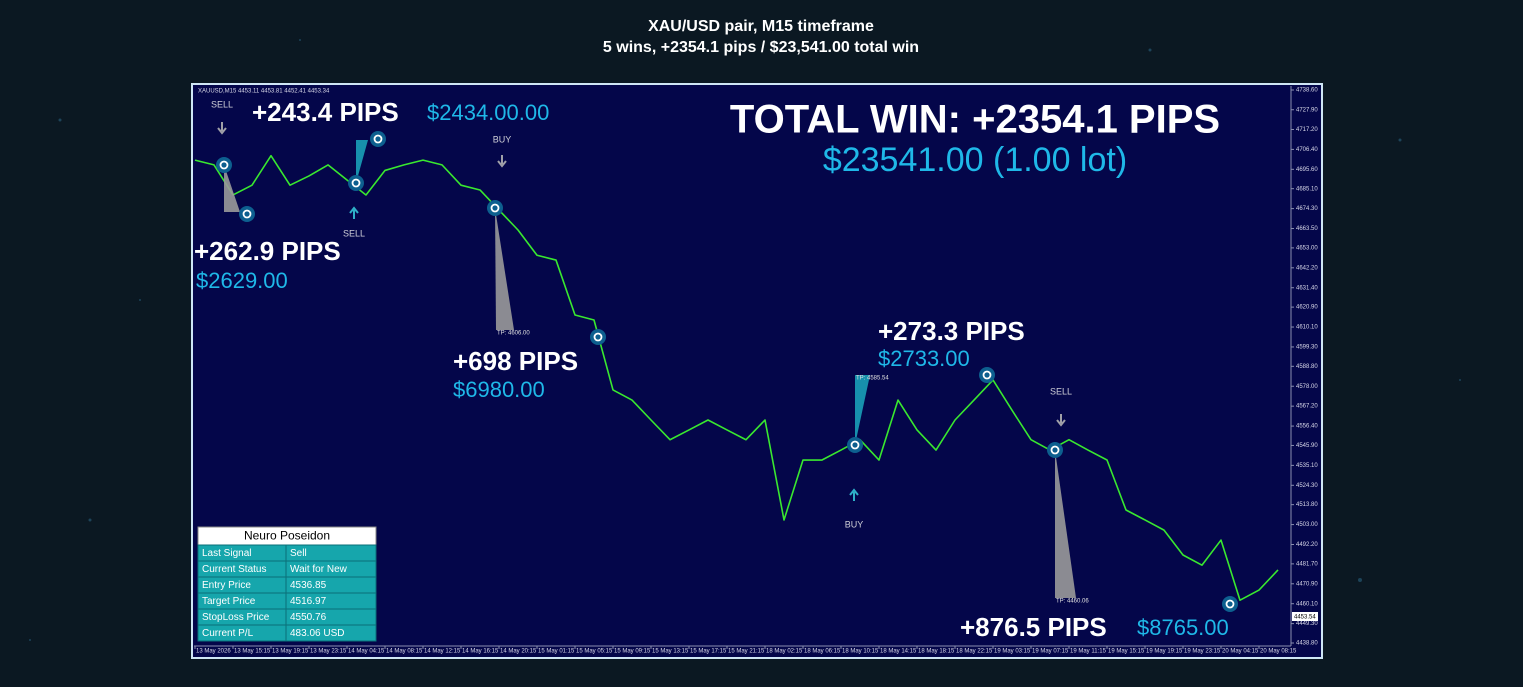  I want to click on y-tick-label: 4588.80, so click(1307, 367).